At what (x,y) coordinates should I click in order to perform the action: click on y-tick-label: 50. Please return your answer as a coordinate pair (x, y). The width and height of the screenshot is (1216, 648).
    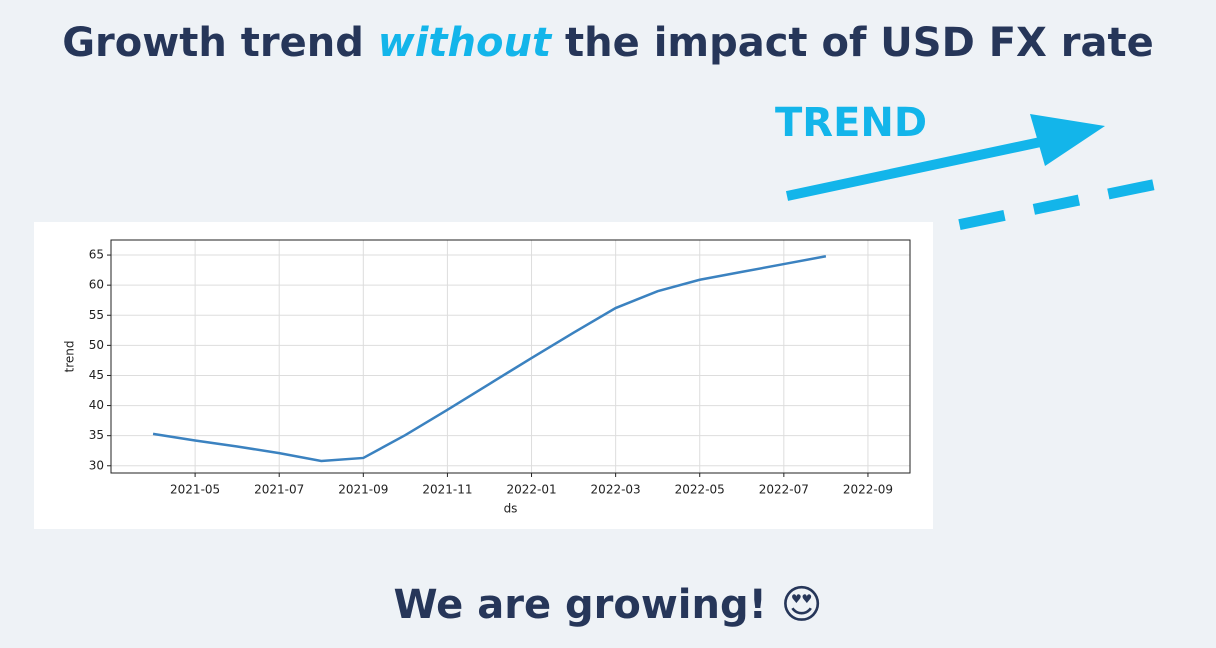
    Looking at the image, I should click on (96, 345).